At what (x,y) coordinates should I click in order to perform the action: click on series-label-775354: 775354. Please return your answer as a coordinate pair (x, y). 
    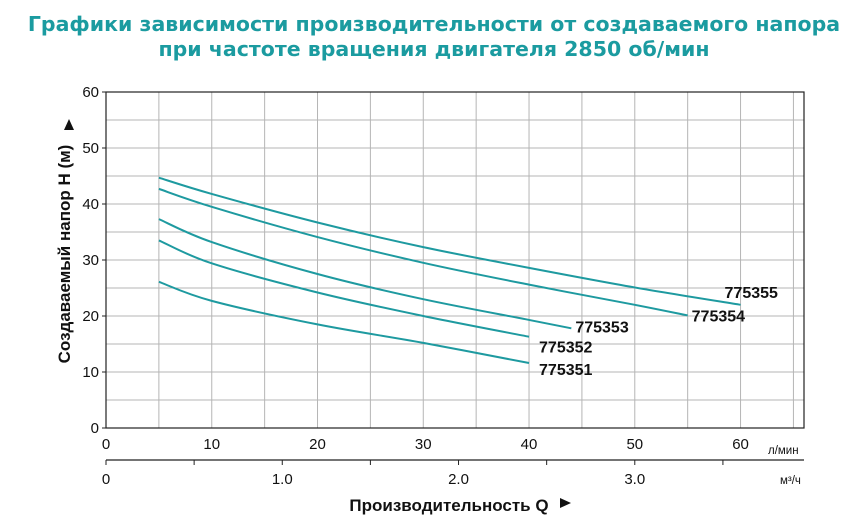
    Looking at the image, I should click on (718, 316).